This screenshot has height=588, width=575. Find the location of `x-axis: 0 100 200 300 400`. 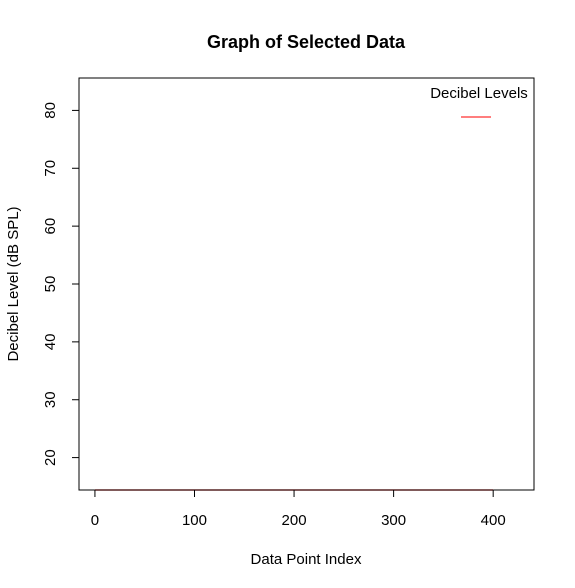

x-axis: 0 100 200 300 400 is located at coordinates (298, 509).